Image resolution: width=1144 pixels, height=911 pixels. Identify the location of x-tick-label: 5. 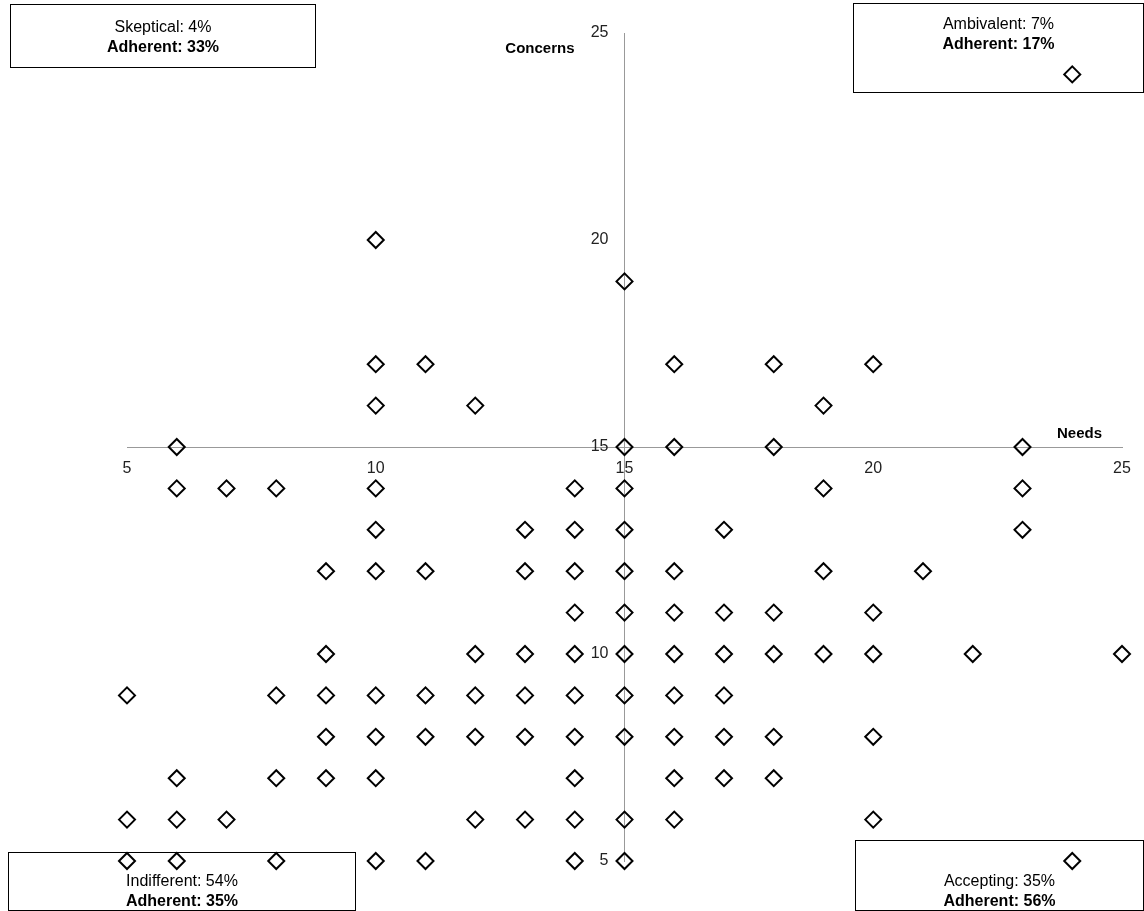
(127, 468).